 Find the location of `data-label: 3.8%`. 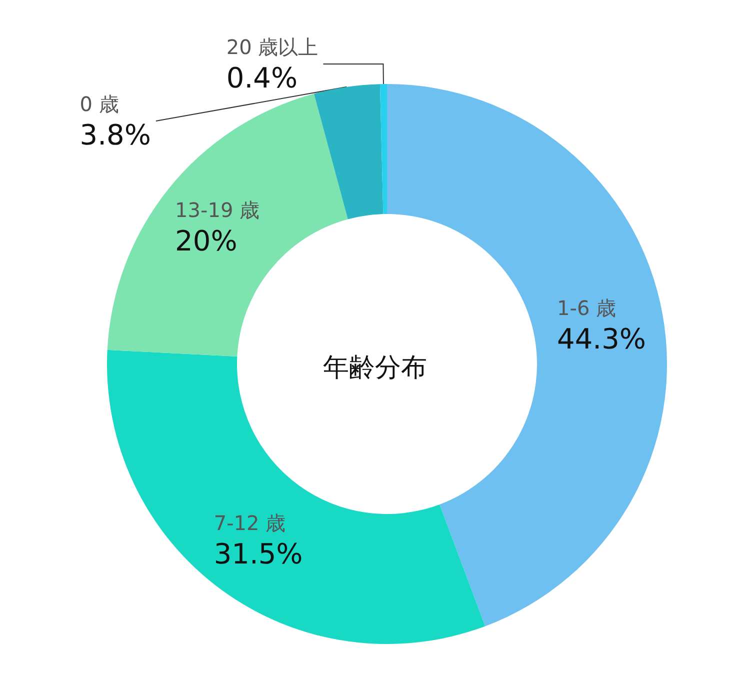

data-label: 3.8% is located at coordinates (115, 135).